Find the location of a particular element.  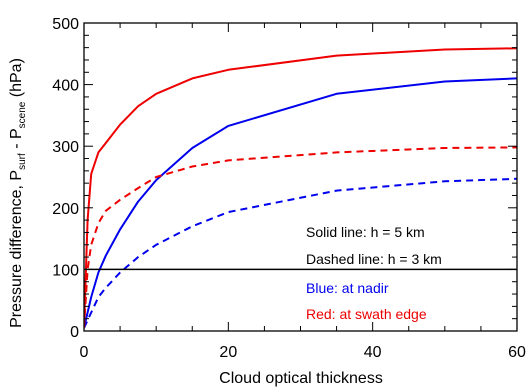

y-axis-title-suffix: (hPa) is located at coordinates (16, 80).